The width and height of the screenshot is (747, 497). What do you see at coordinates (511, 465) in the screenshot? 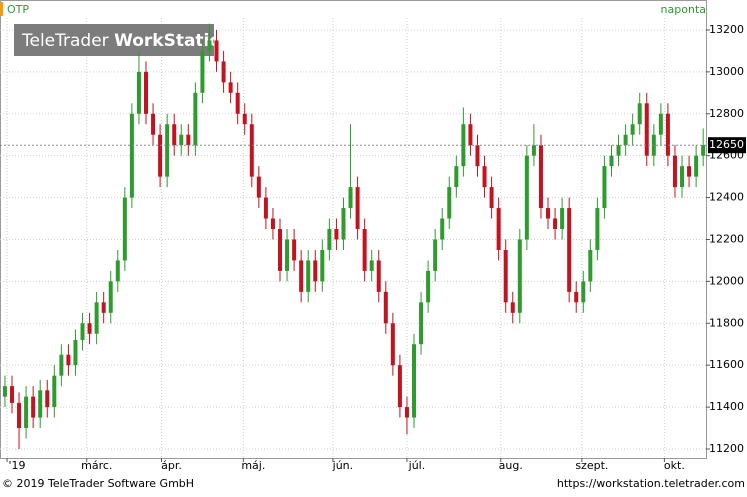
I see `x-tick-label: aug.` at bounding box center [511, 465].